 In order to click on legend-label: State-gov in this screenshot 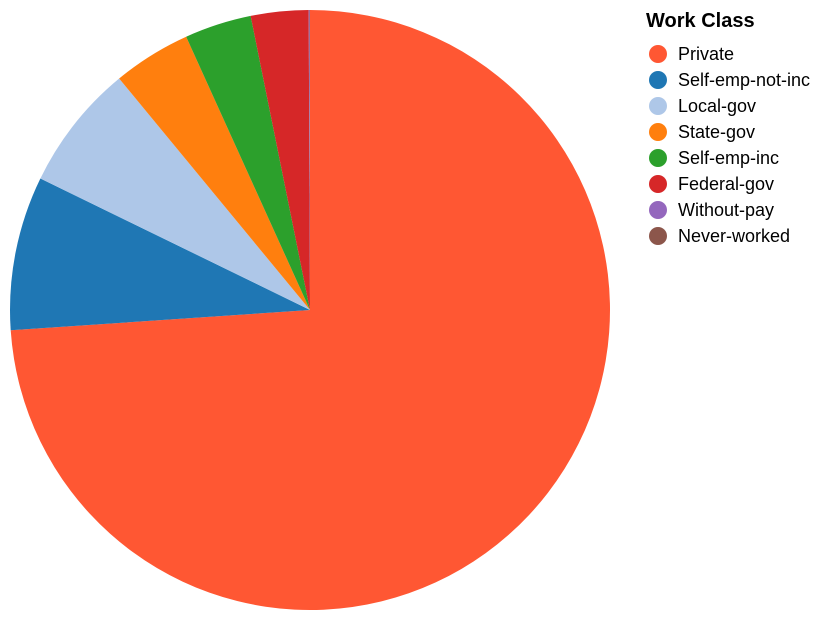, I will do `click(716, 132)`.